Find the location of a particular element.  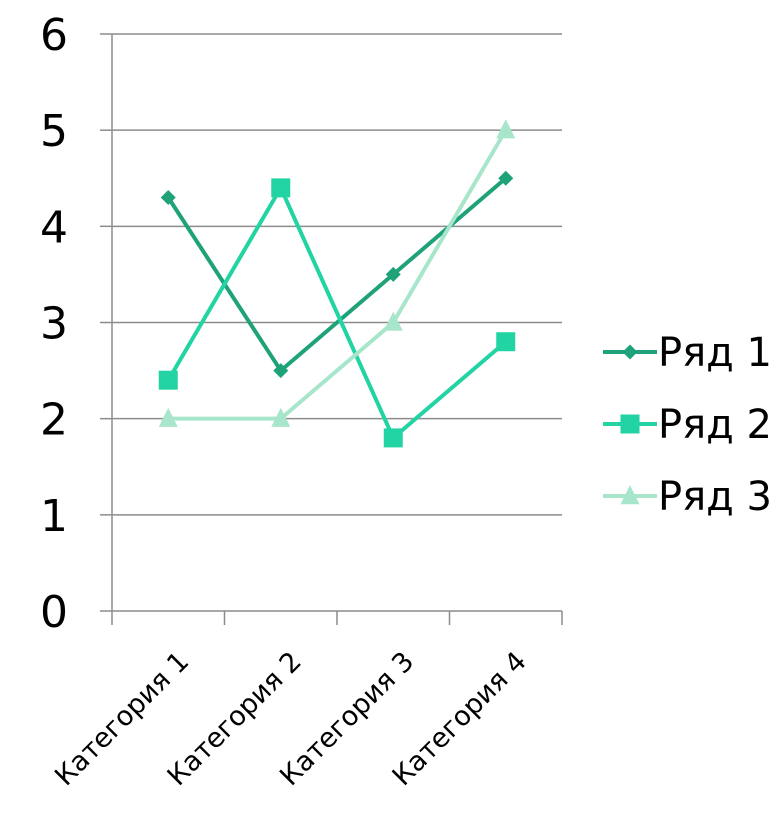

legend-item-3: Ряд 3 is located at coordinates (687, 497).